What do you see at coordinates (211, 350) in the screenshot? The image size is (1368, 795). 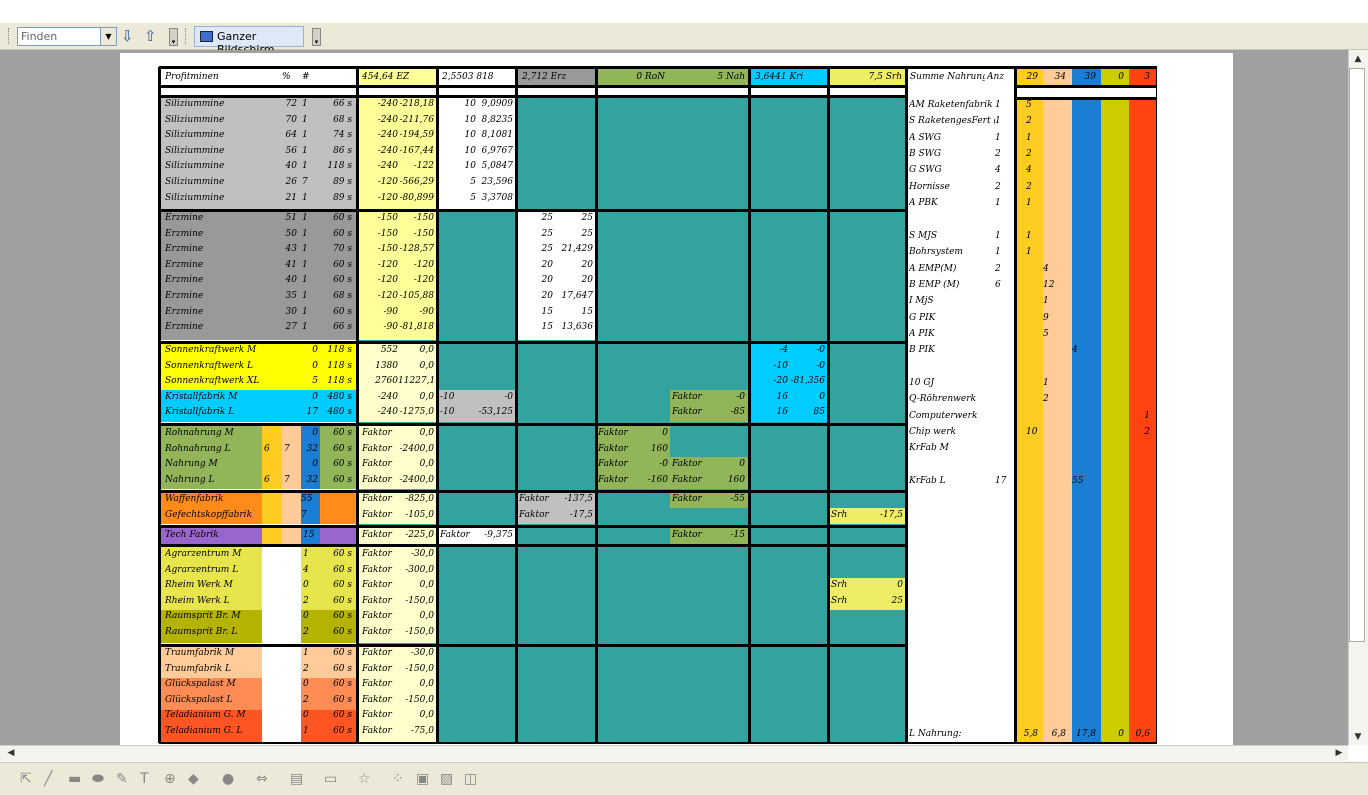 I see `table-row-label: Sonnenkraftwerk M` at bounding box center [211, 350].